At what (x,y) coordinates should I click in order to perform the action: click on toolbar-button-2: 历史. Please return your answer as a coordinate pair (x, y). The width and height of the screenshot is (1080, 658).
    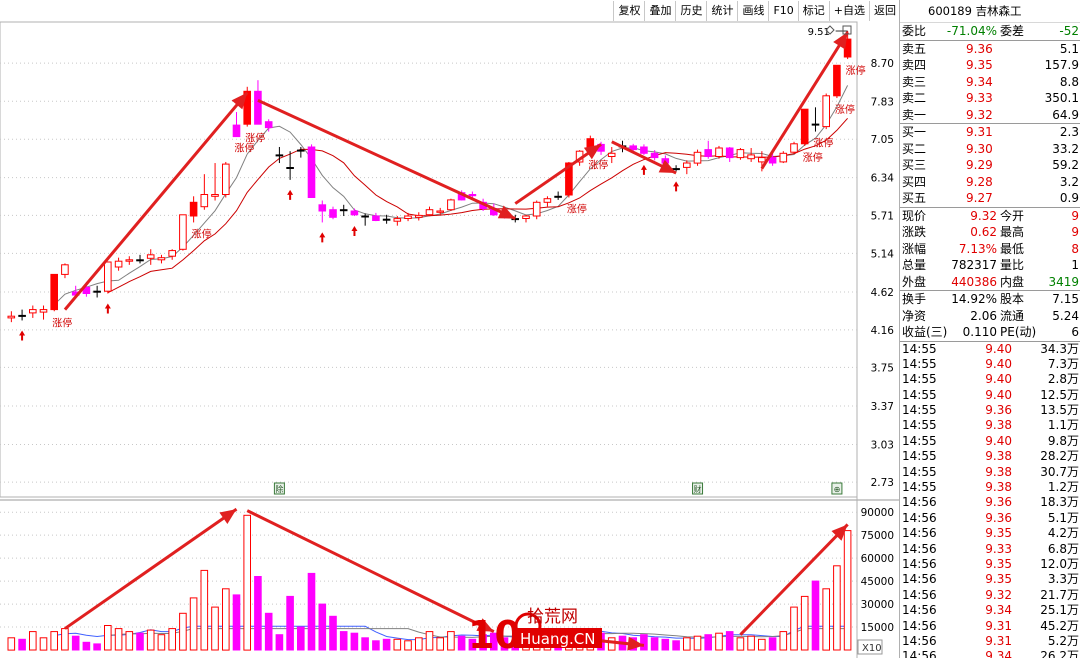
    Looking at the image, I should click on (691, 11).